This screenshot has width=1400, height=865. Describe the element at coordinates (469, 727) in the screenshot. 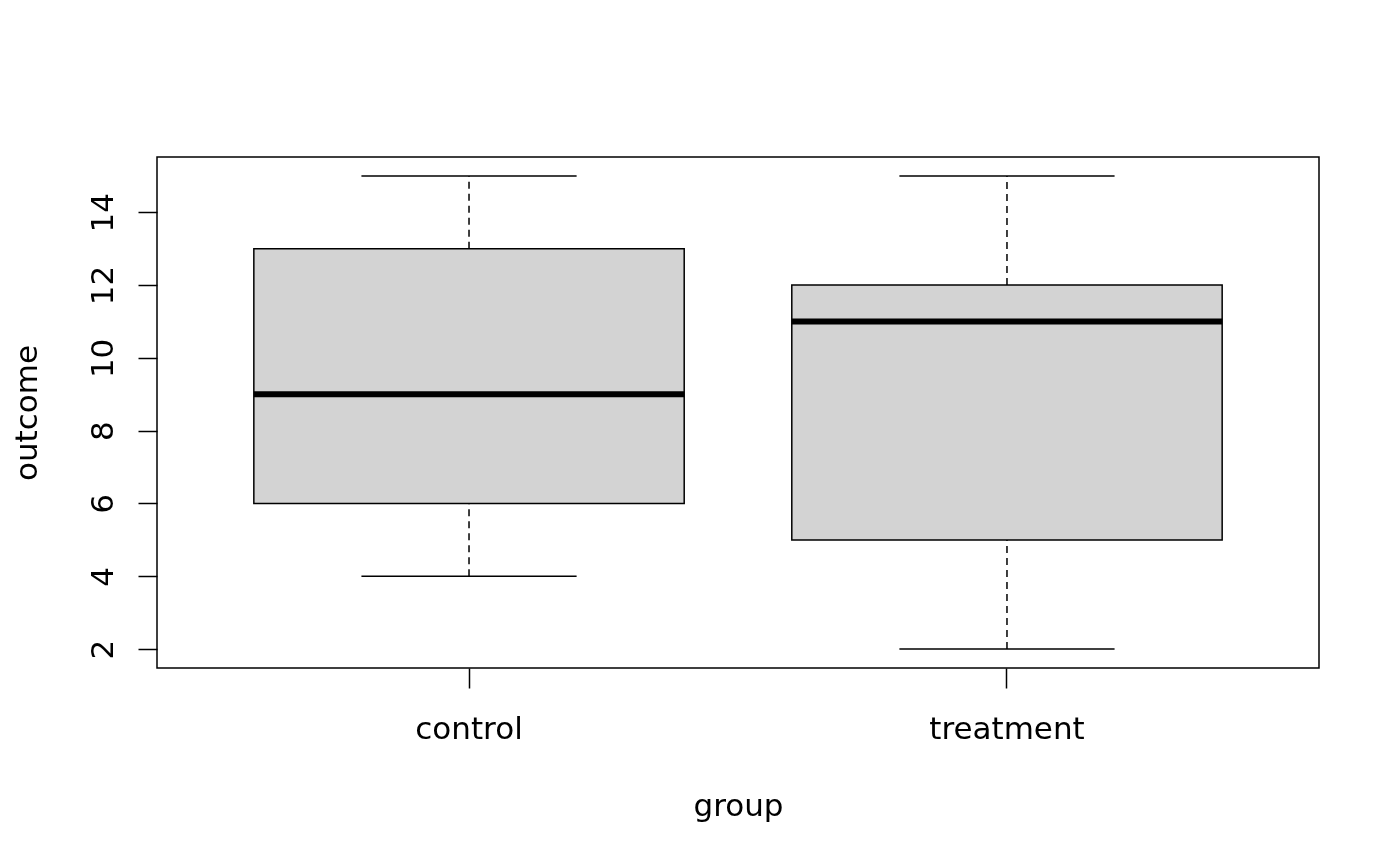

I see `x-tick-label: control` at that location.